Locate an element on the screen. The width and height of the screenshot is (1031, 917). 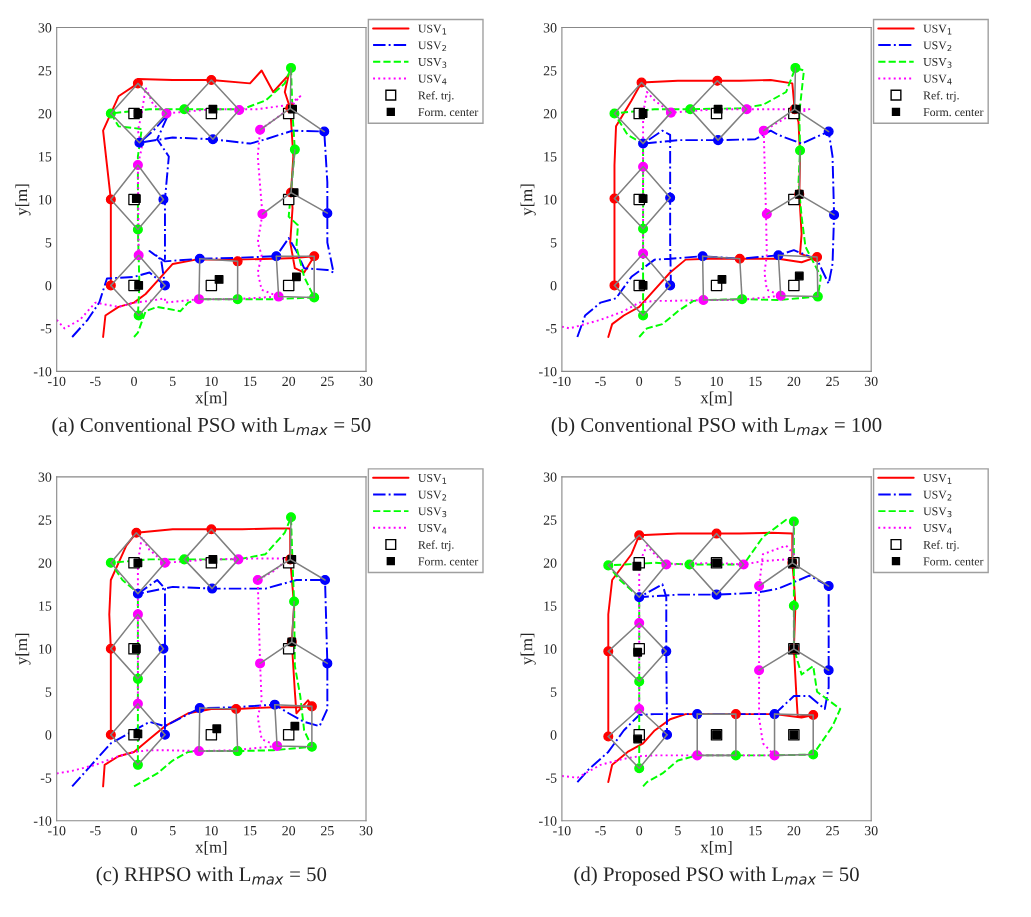
text: (c) RHPSO with L$_{max}$ = 50 is located at coordinates (211, 876).